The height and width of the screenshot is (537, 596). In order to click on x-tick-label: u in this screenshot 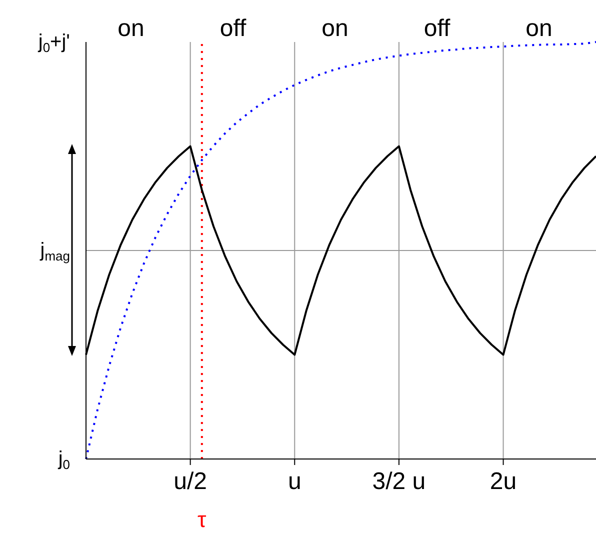, I will do `click(295, 481)`.